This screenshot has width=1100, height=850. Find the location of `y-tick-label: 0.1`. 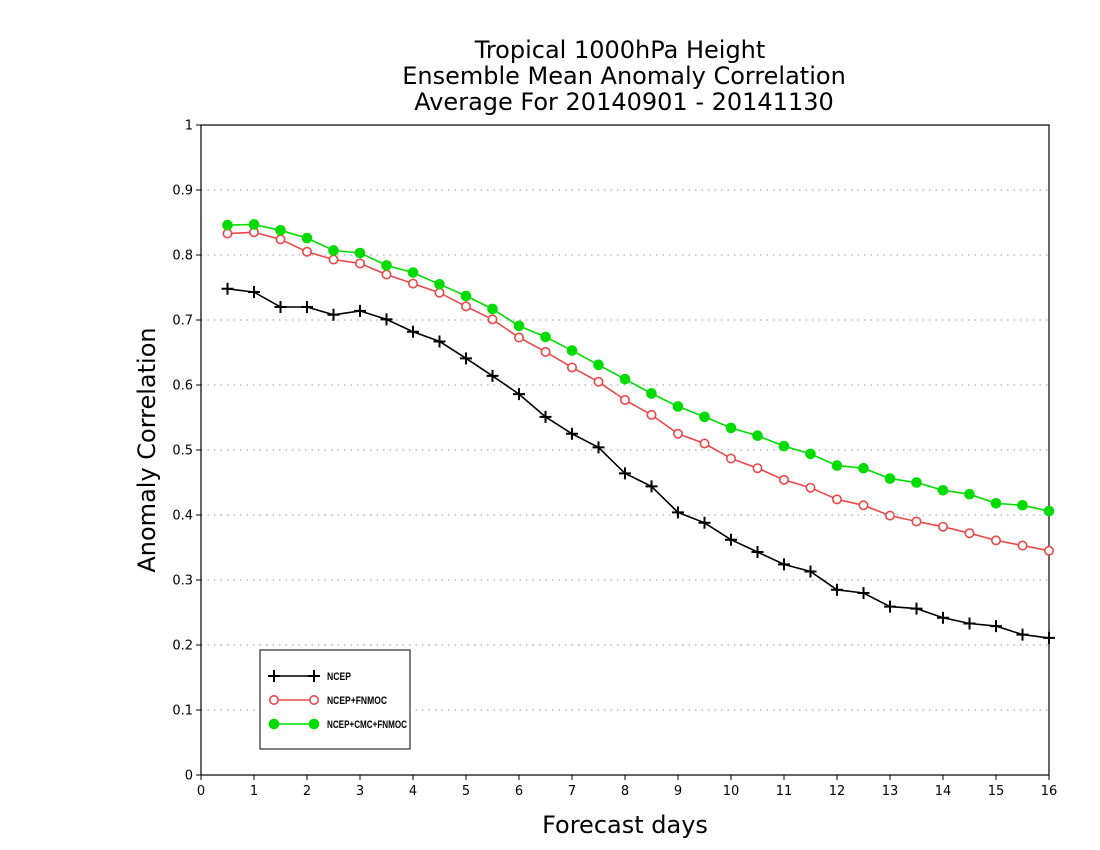

y-tick-label: 0.1 is located at coordinates (182, 711).